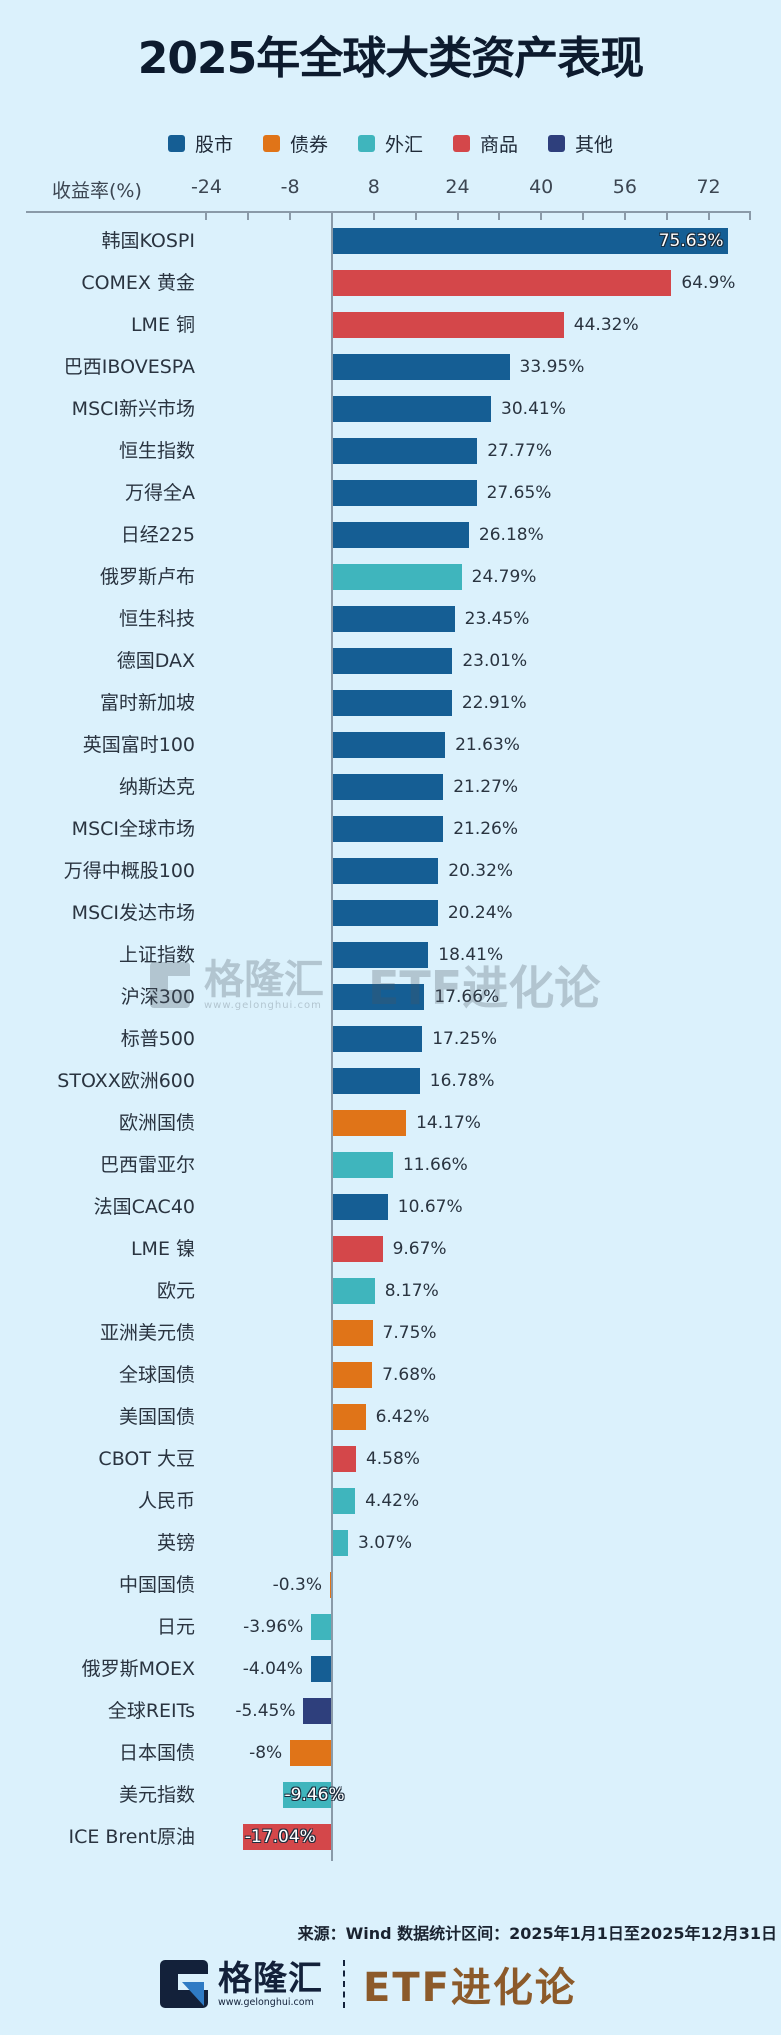 The width and height of the screenshot is (781, 2035). I want to click on value-label: 23.45%, so click(497, 619).